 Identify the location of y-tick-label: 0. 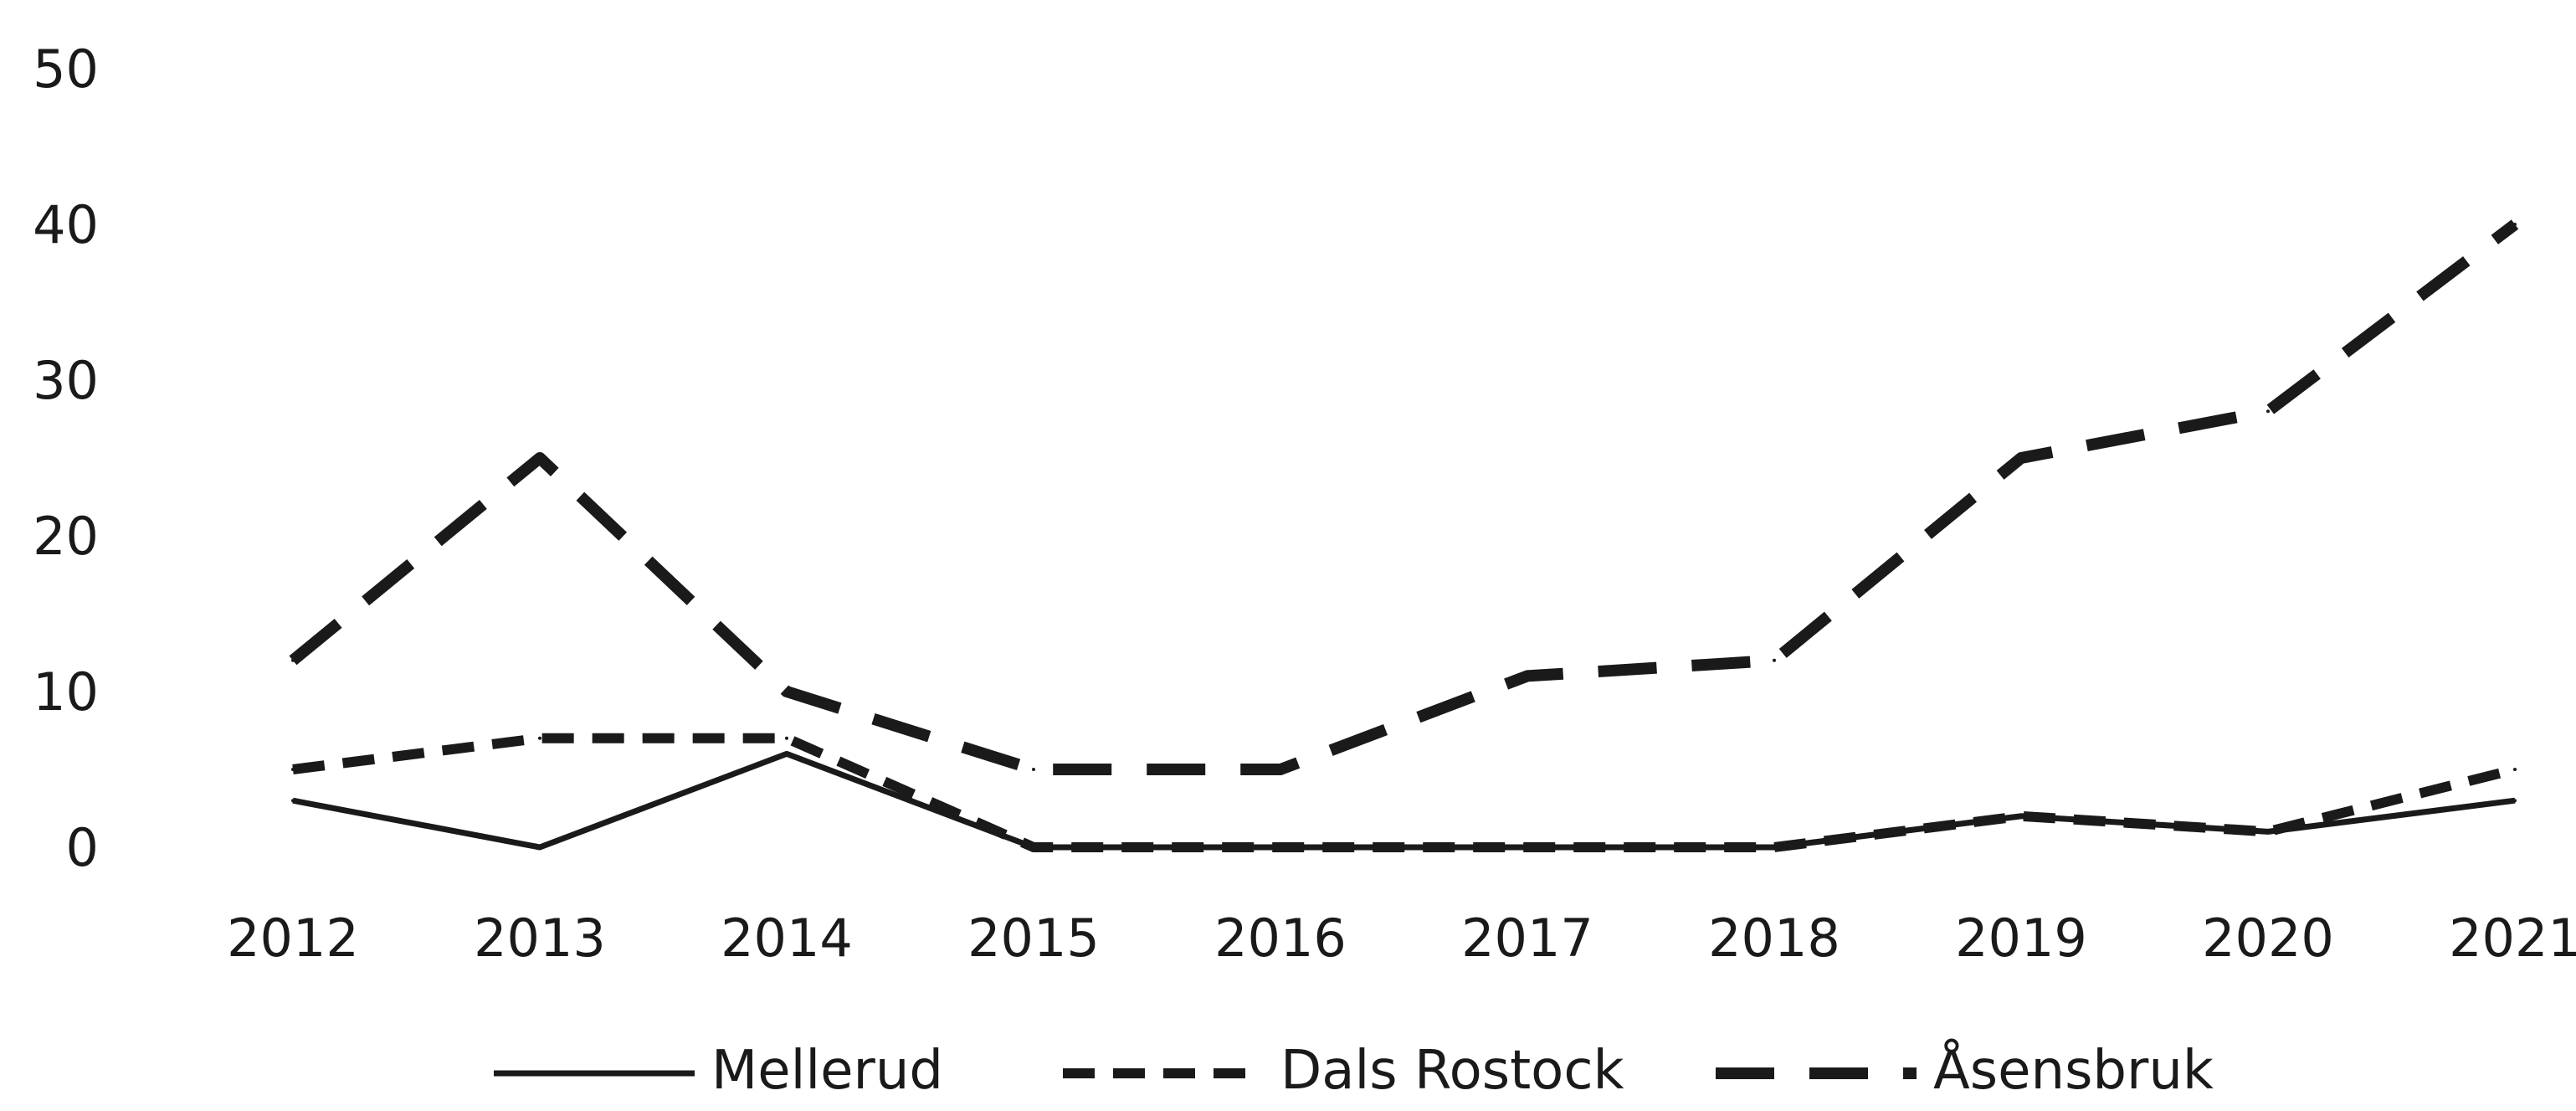
(82, 847).